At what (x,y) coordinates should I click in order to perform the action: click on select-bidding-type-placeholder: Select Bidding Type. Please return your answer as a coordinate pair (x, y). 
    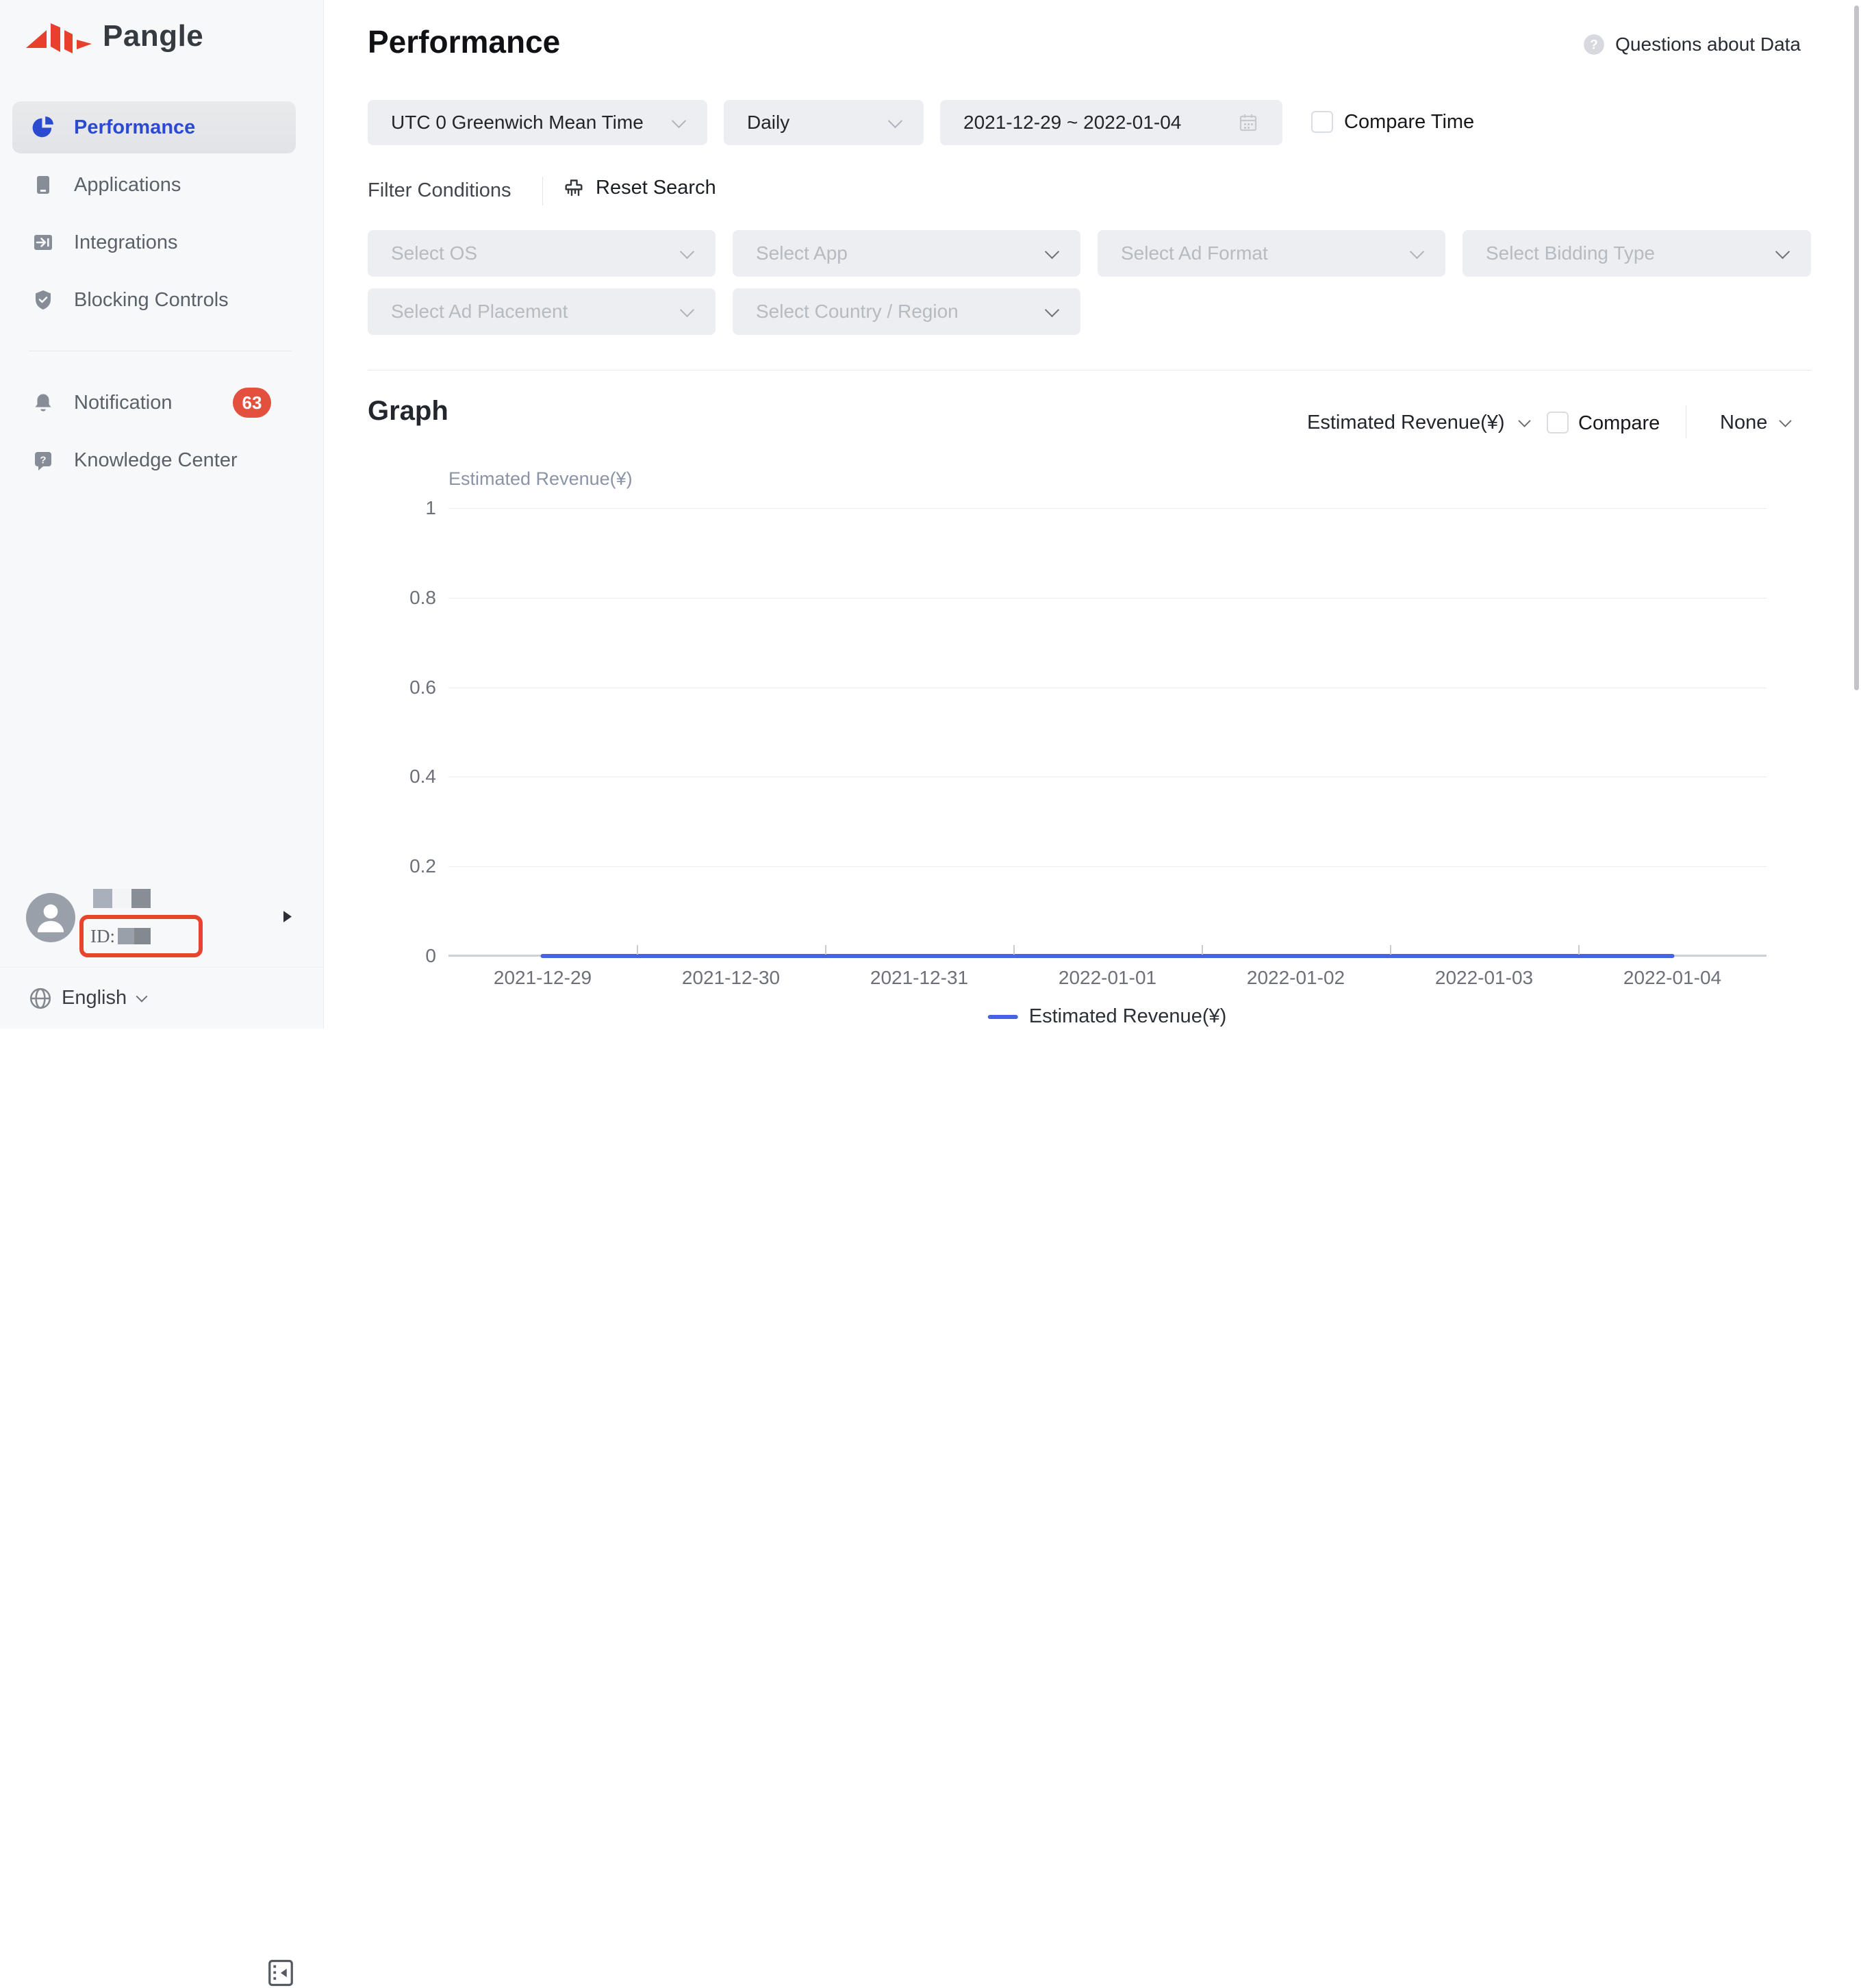
    Looking at the image, I should click on (1570, 253).